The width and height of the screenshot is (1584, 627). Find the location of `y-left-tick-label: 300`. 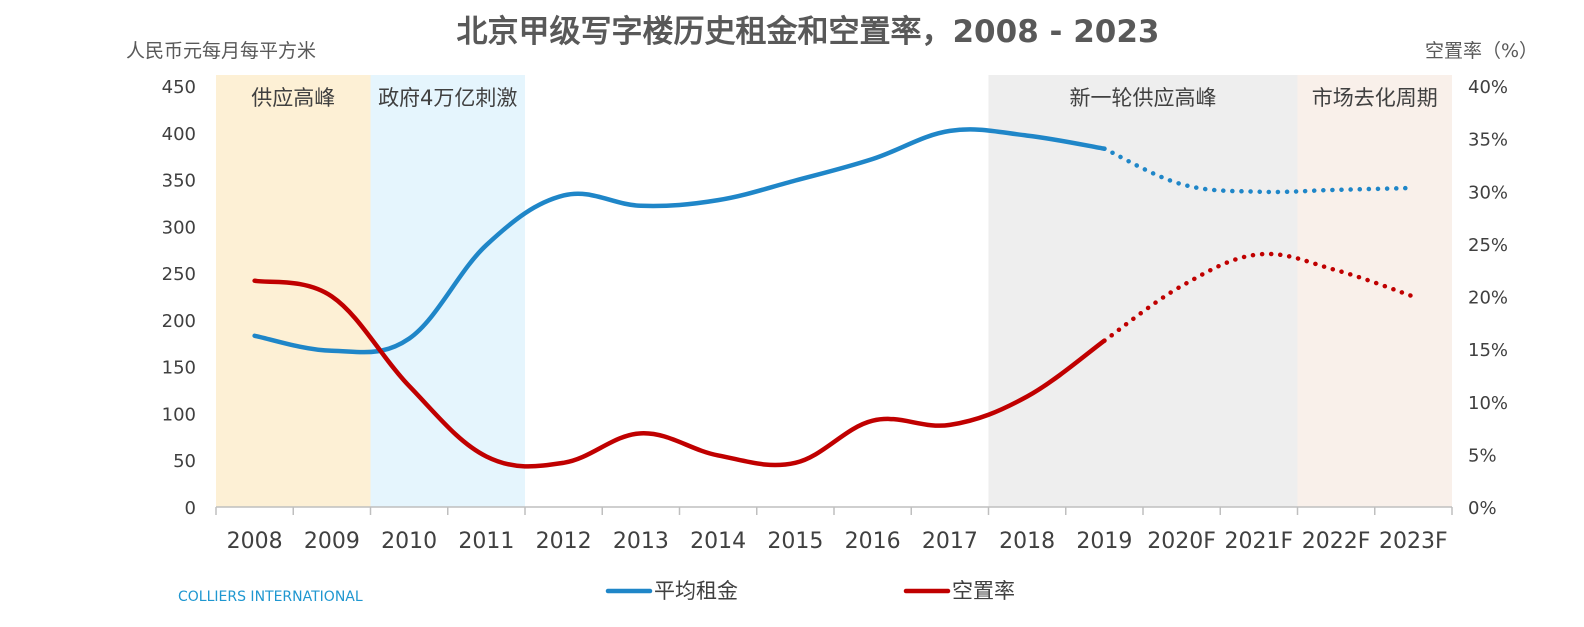

y-left-tick-label: 300 is located at coordinates (179, 227).